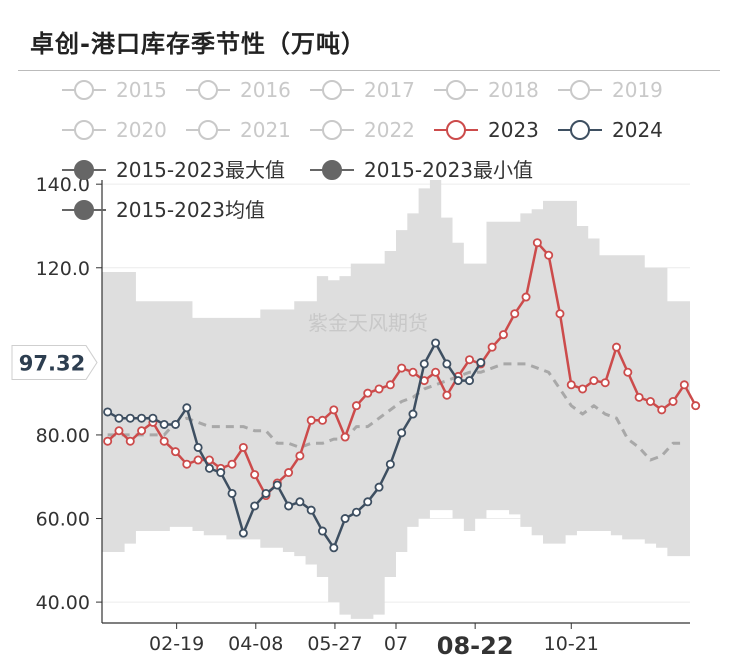 The image size is (737, 665). I want to click on y-axis-ticks: 40.00 60.00 80.00 120.0 140.0, so click(69, 394).